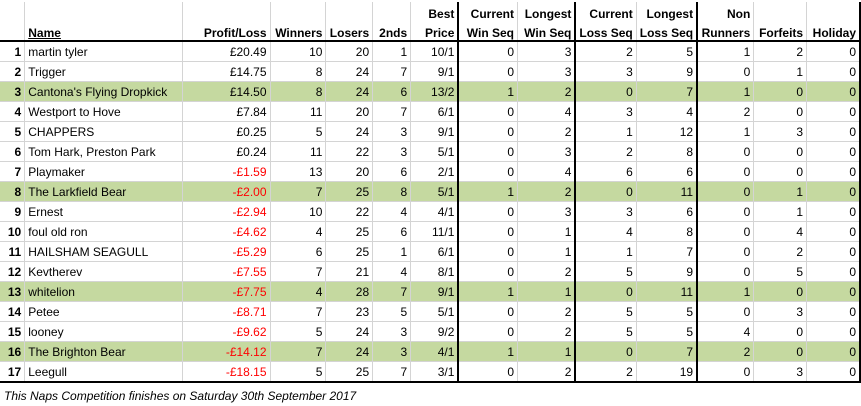 The height and width of the screenshot is (406, 861). I want to click on cell-name: Playmaker, so click(104, 171).